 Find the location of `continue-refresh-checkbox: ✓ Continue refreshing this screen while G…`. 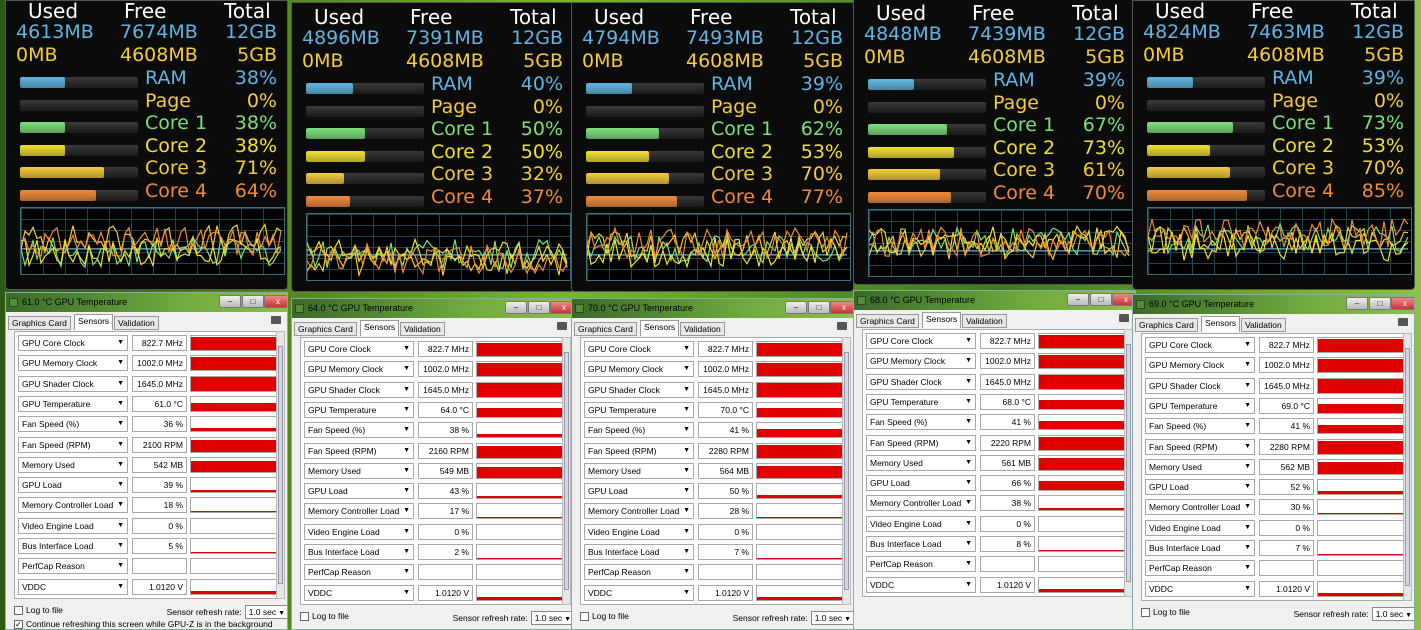

continue-refresh-checkbox: ✓ Continue refreshing this screen while G… is located at coordinates (150, 624).